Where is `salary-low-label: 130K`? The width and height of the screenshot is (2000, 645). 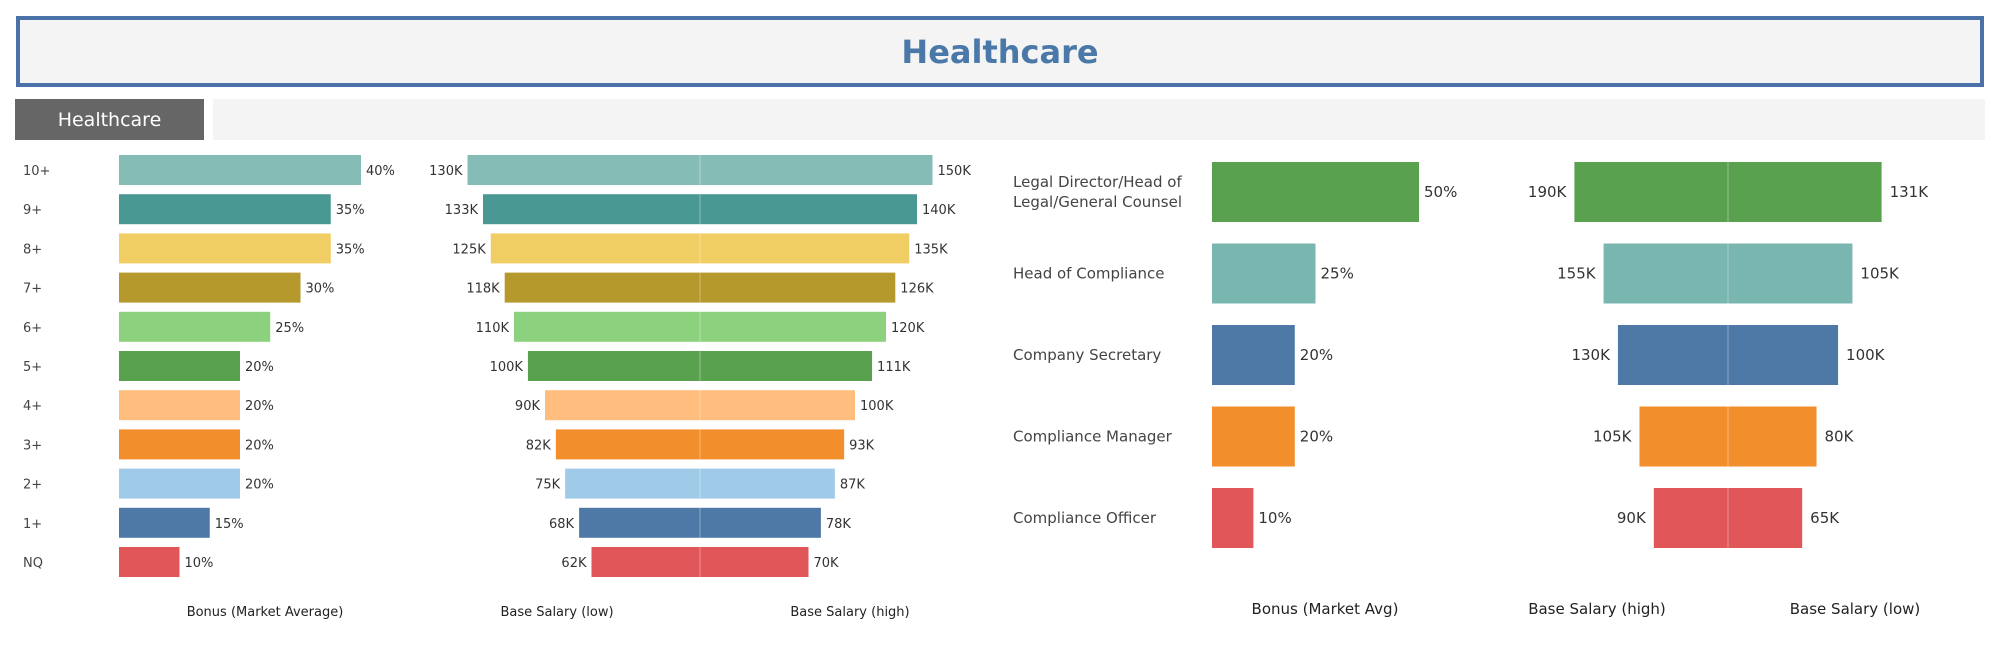
salary-low-label: 130K is located at coordinates (446, 171).